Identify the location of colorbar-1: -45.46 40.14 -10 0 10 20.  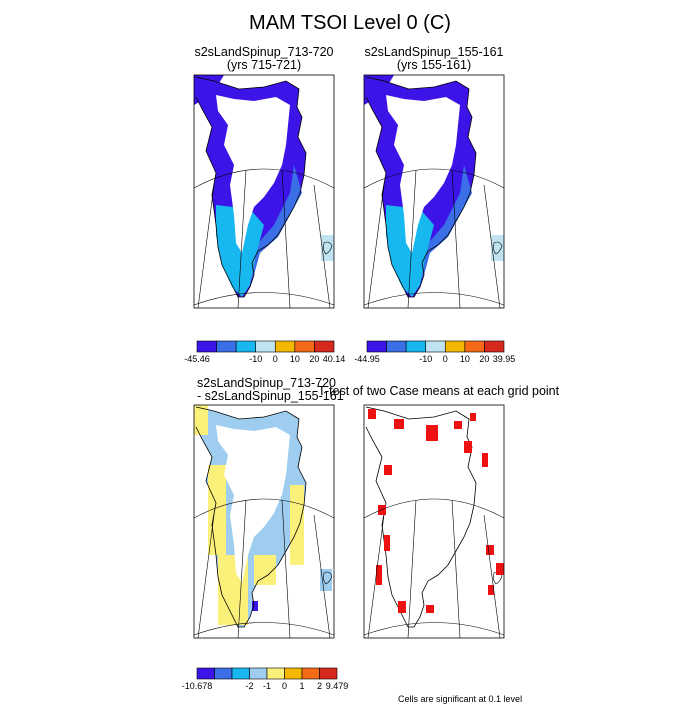
(265, 352).